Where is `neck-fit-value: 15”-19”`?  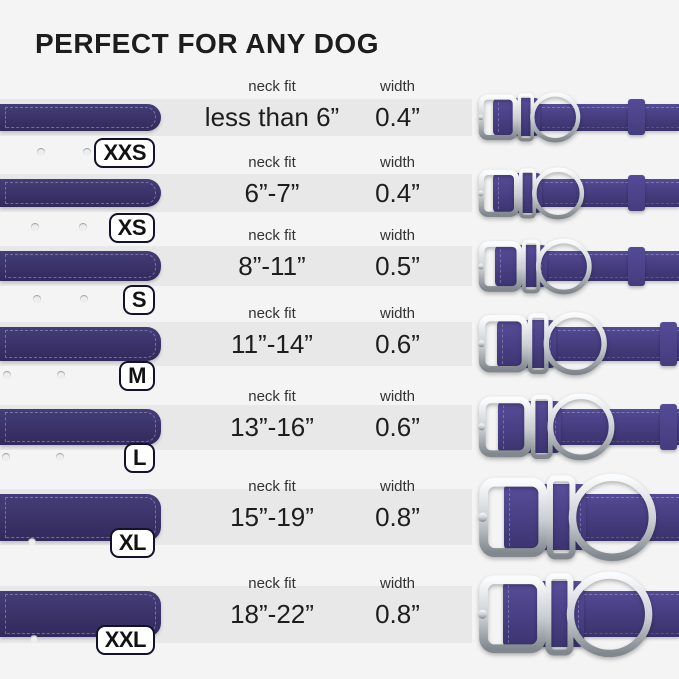 neck-fit-value: 15”-19” is located at coordinates (272, 517).